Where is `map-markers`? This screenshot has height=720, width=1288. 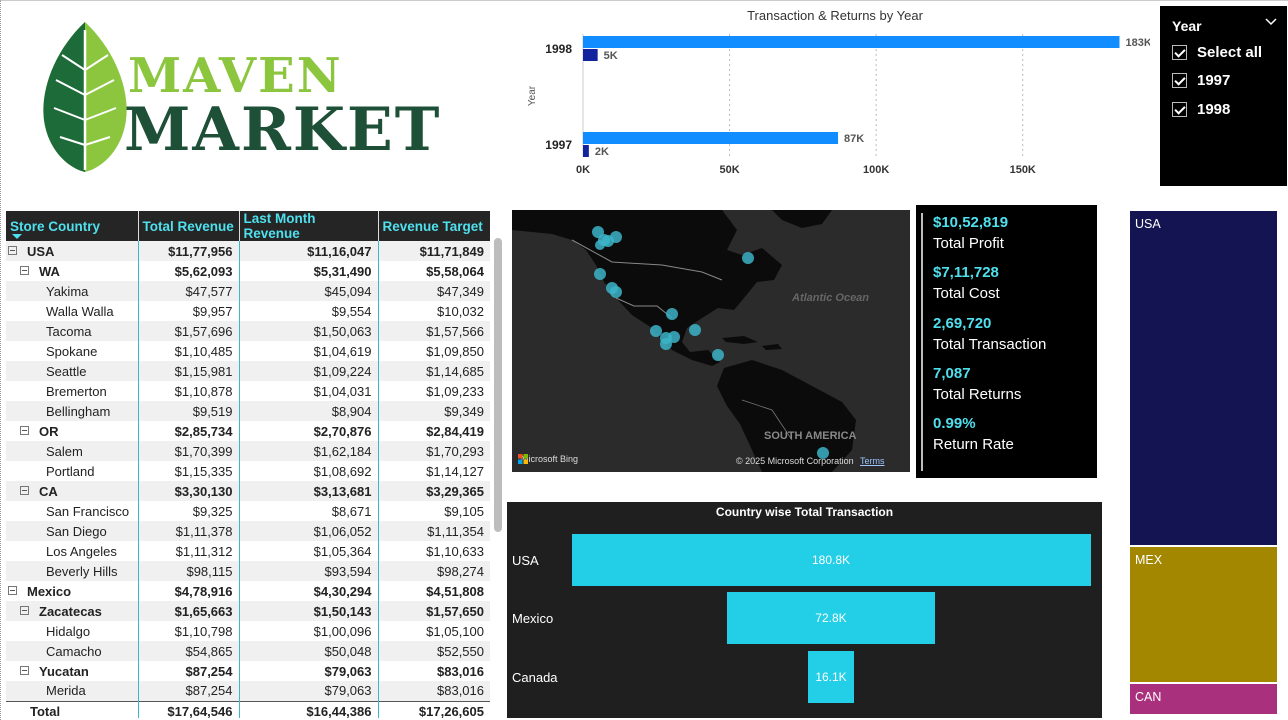 map-markers is located at coordinates (710, 342).